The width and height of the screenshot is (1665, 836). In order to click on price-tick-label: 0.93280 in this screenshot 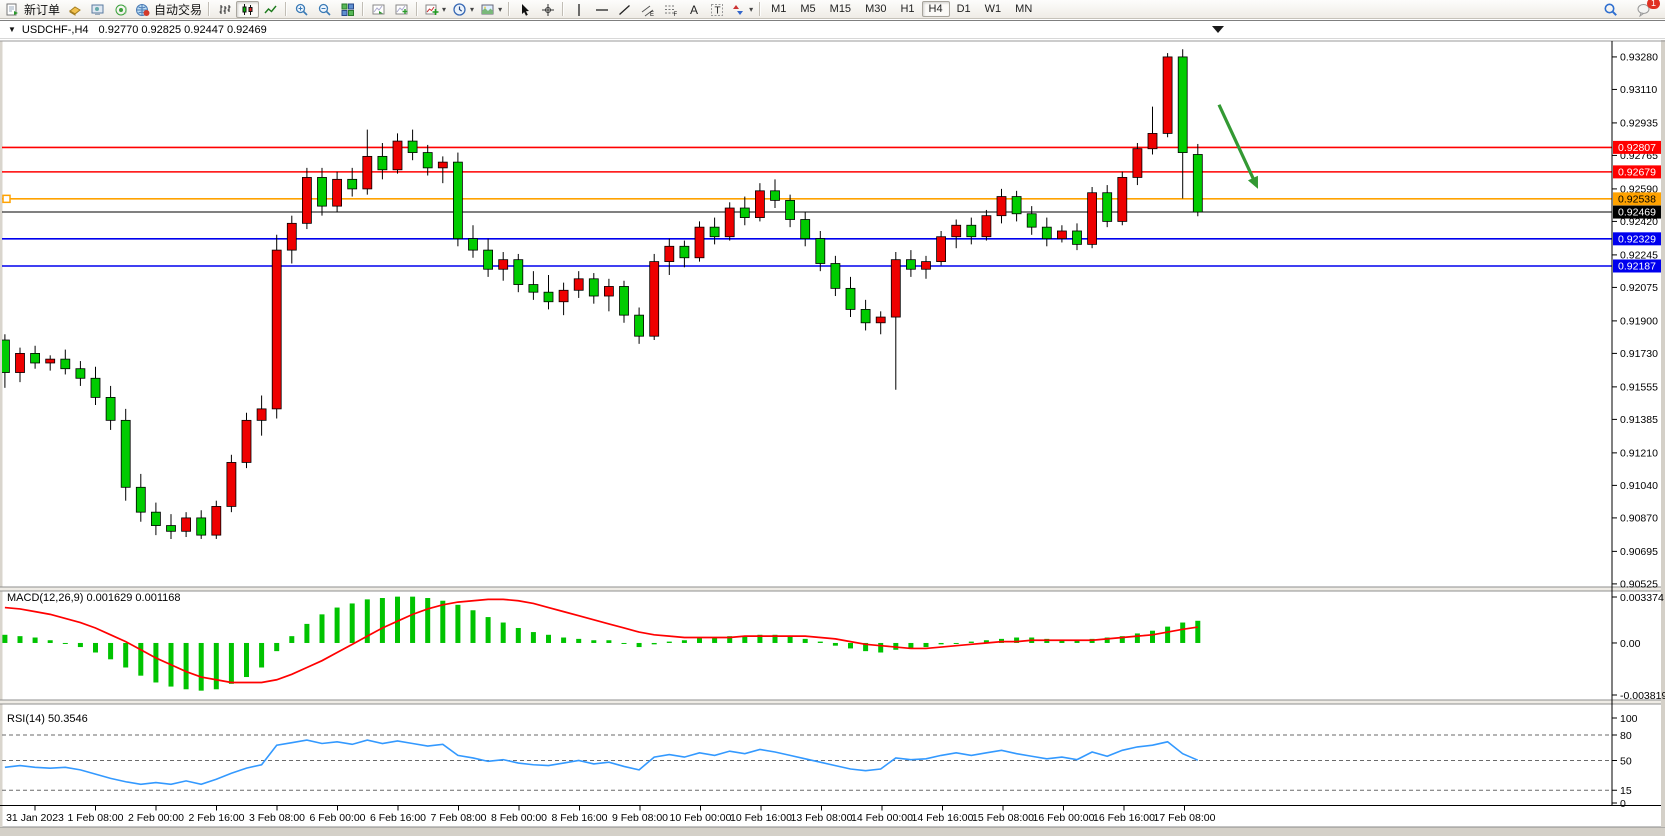, I will do `click(1639, 58)`.